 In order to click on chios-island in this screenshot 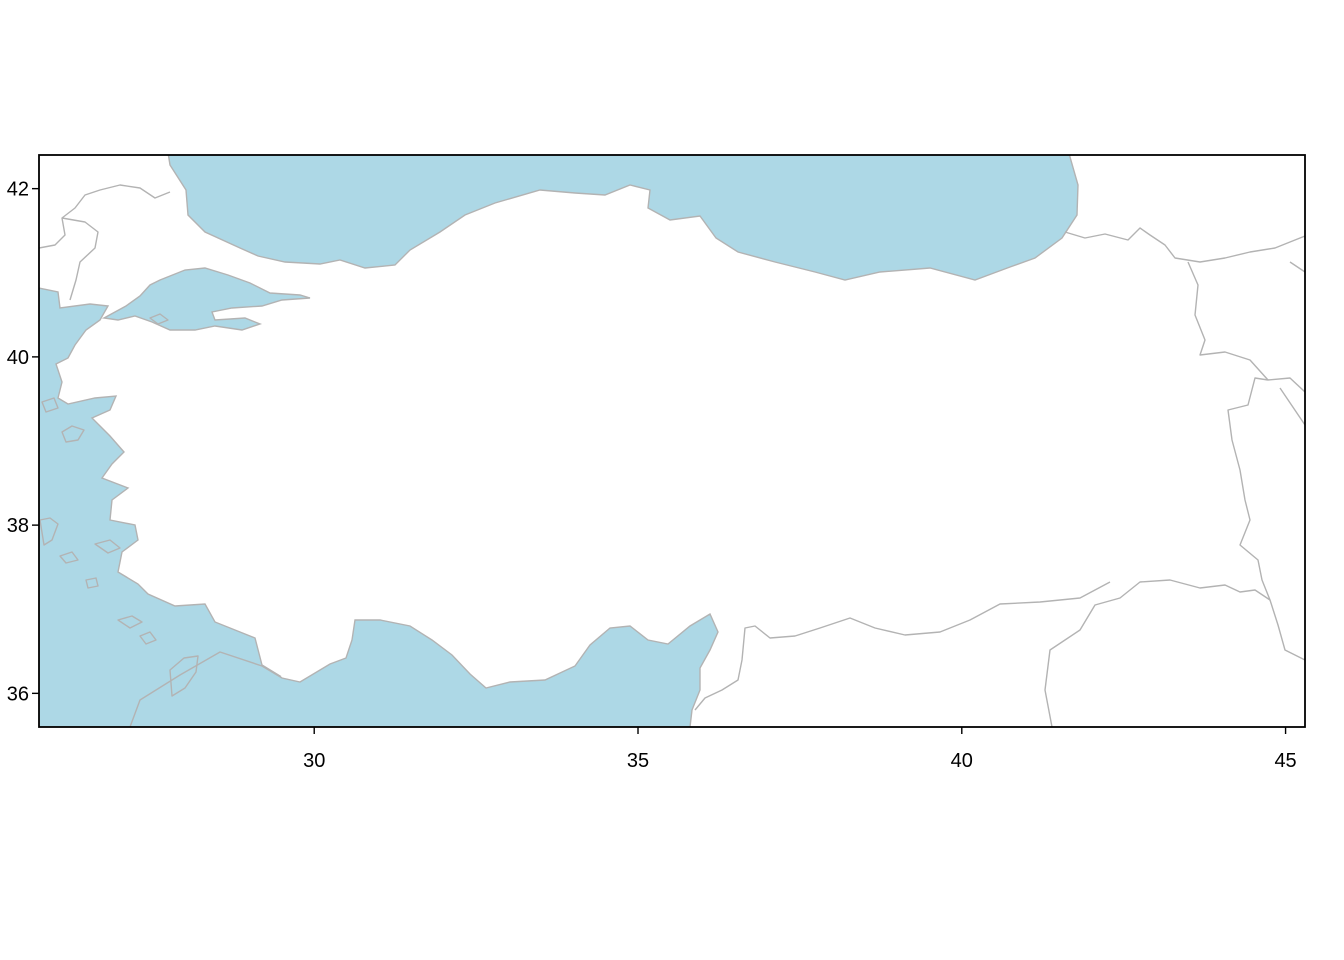, I will do `click(49, 531)`.